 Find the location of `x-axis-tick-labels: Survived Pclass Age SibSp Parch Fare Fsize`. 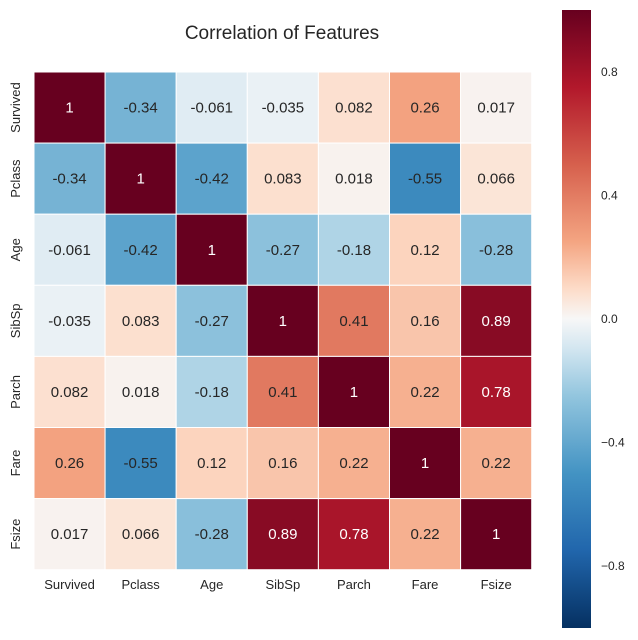

x-axis-tick-labels: Survived Pclass Age SibSp Parch Fare Fsize is located at coordinates (277, 584).